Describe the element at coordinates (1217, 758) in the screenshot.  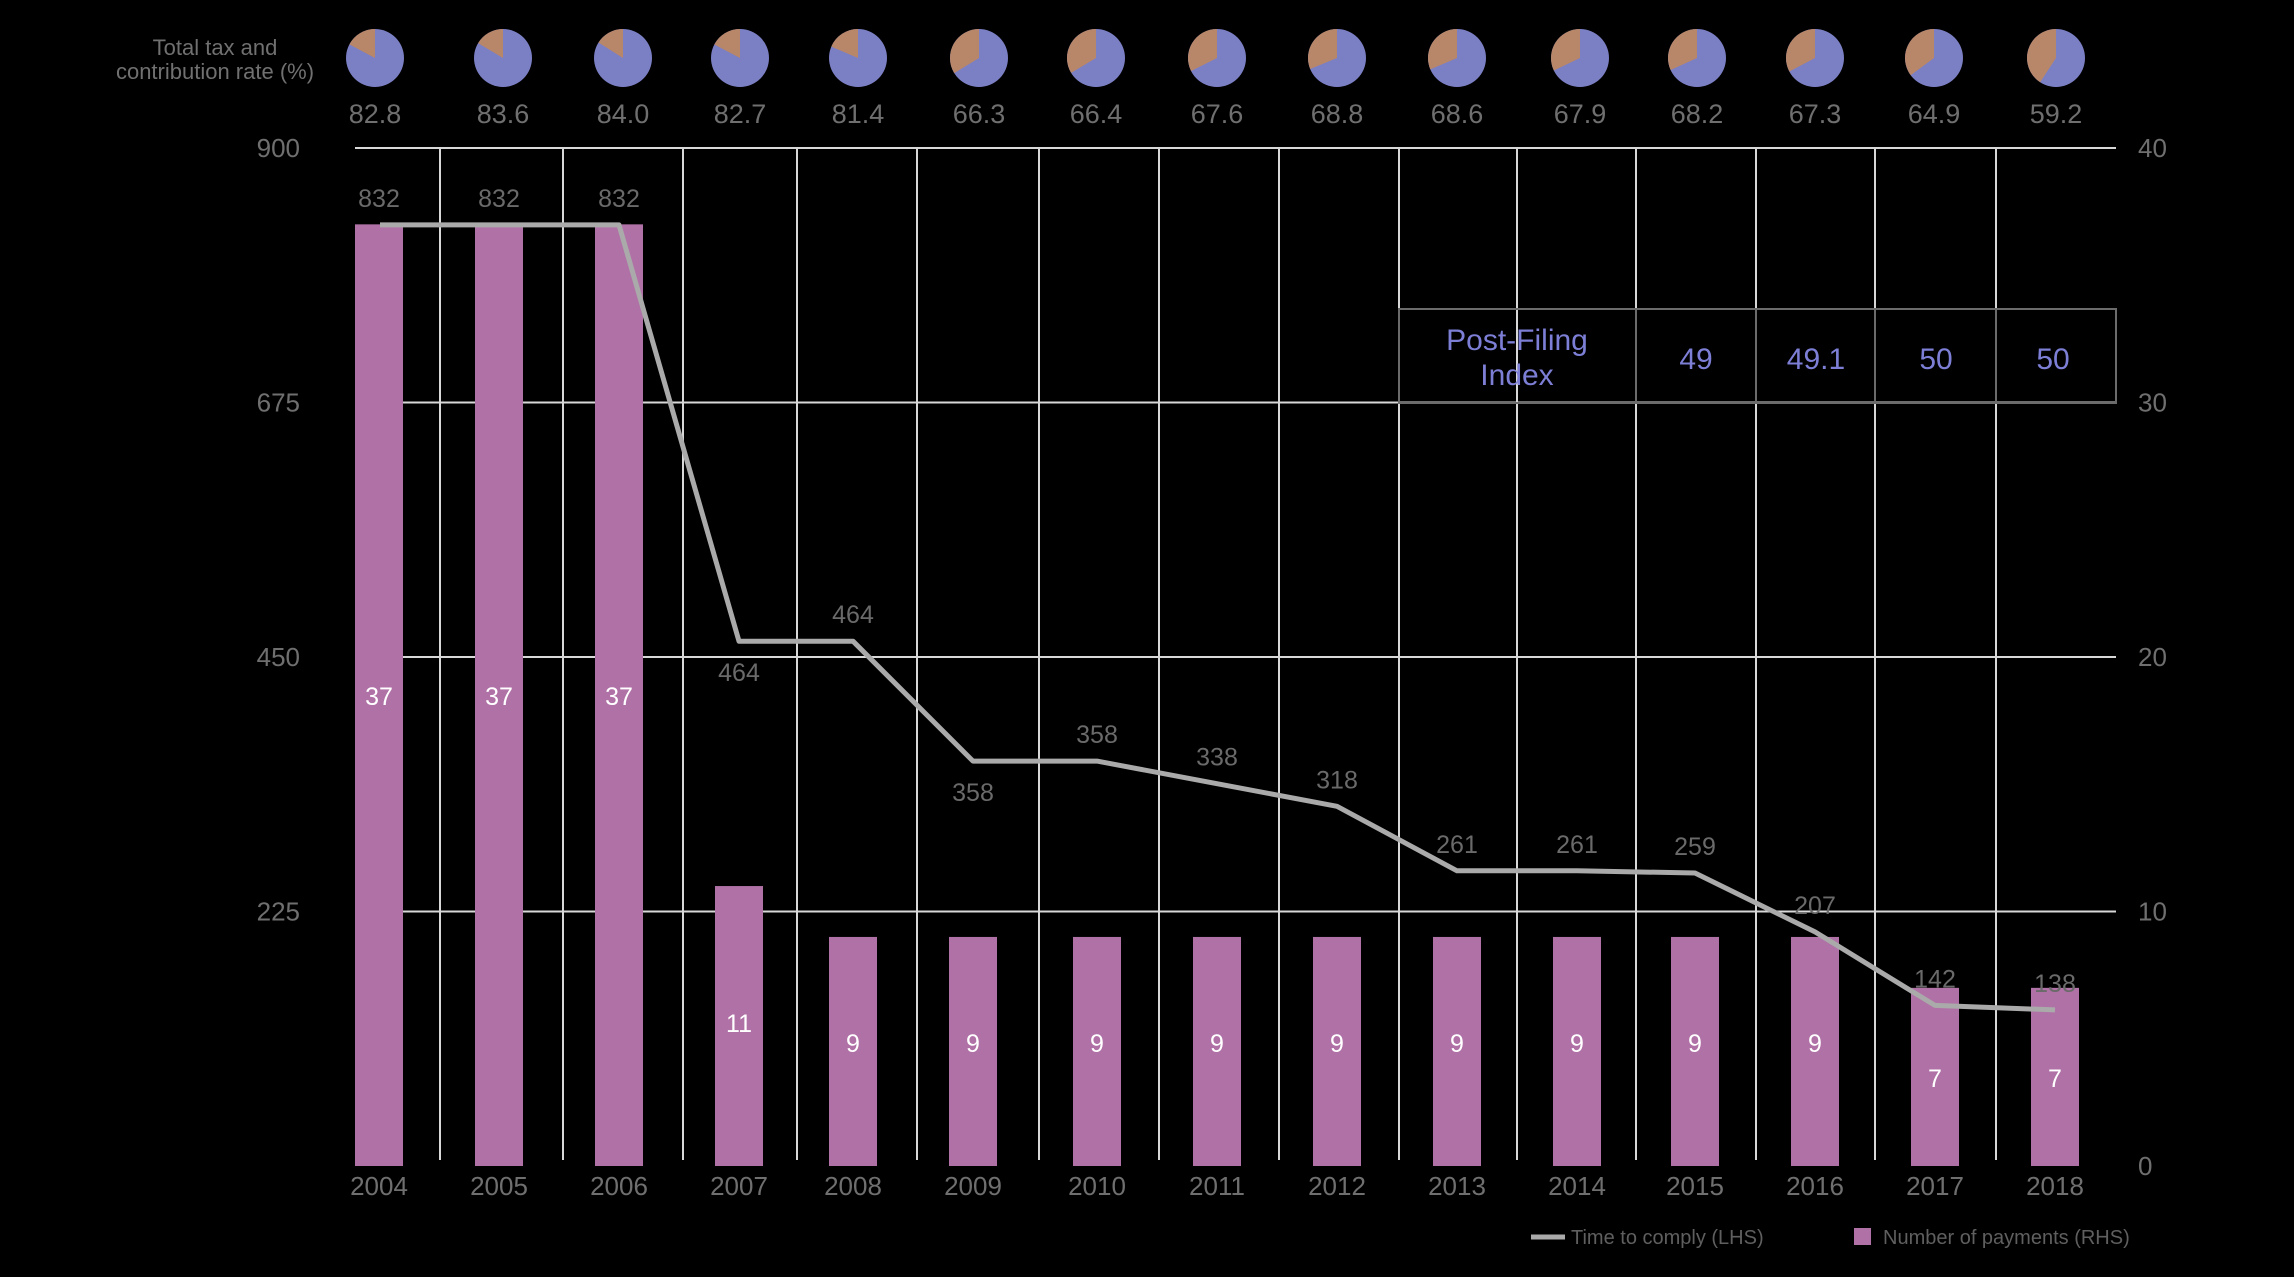
I see `time-to-comply-label: 338` at that location.